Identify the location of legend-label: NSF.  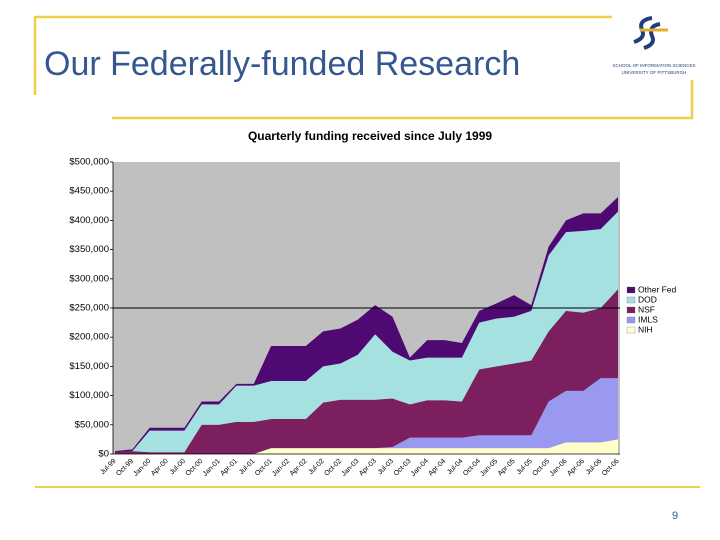
(646, 309).